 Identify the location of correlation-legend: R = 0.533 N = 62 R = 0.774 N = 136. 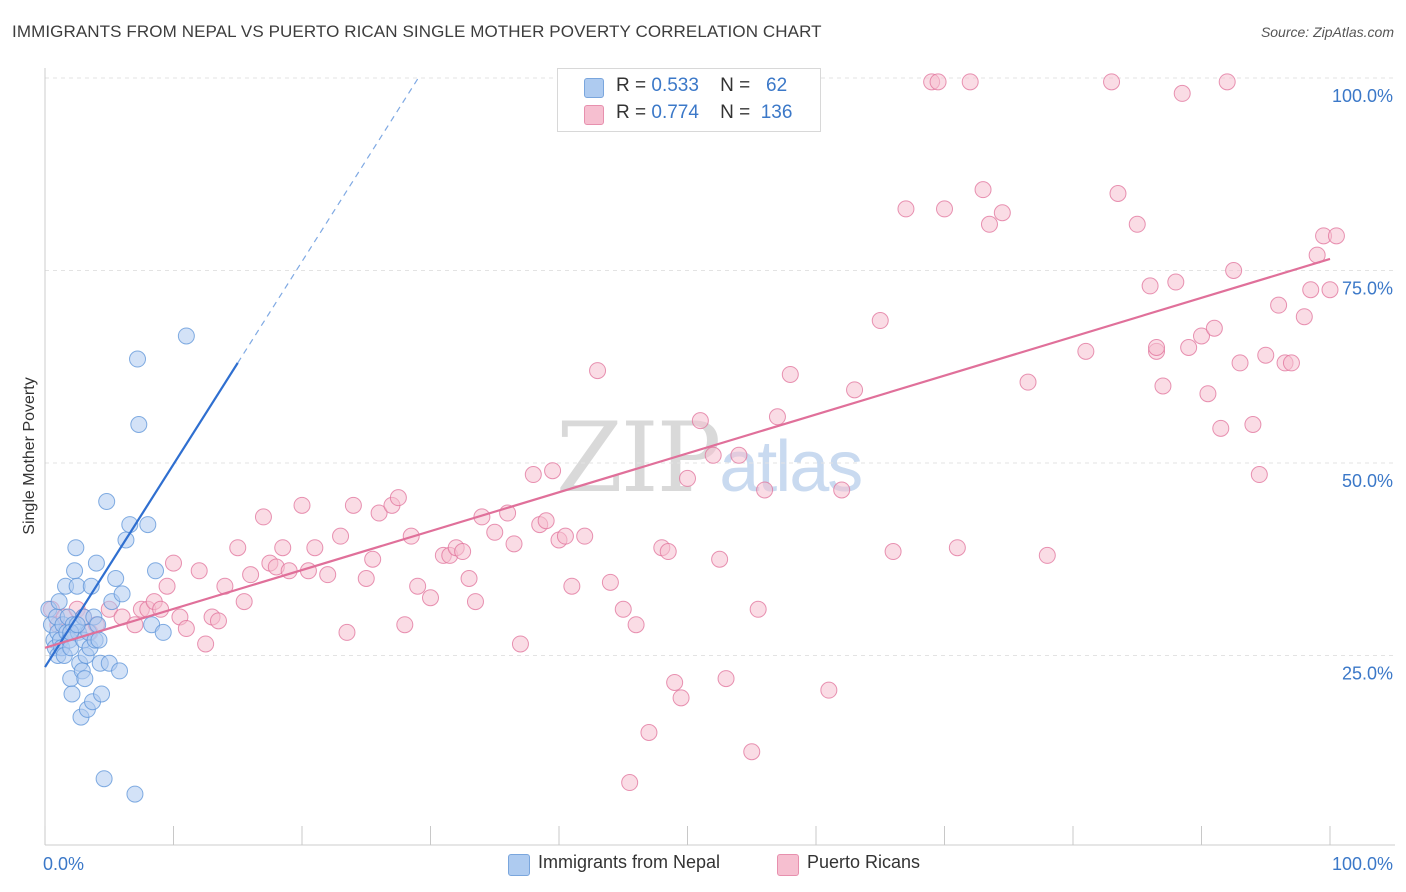
(689, 100).